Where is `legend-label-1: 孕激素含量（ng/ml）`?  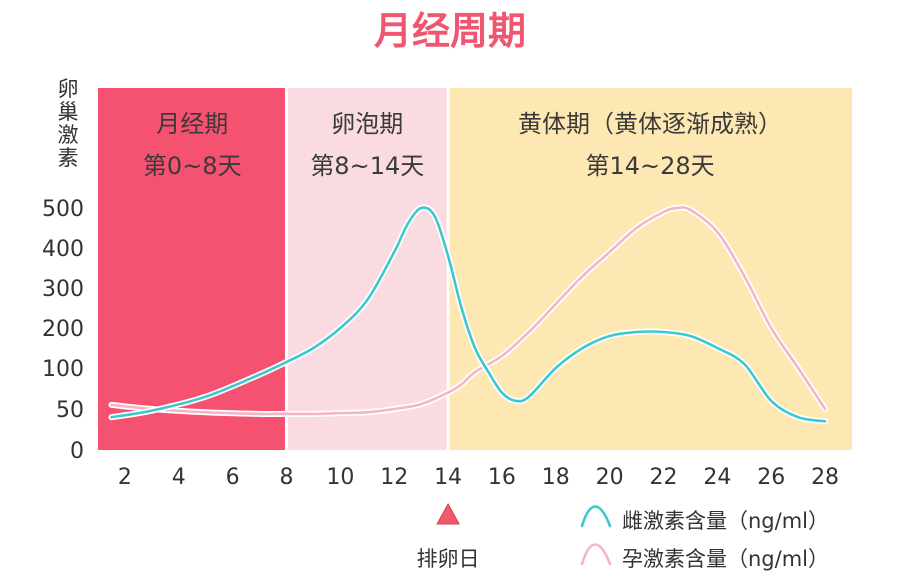 legend-label-1: 孕激素含量（ng/ml） is located at coordinates (725, 559).